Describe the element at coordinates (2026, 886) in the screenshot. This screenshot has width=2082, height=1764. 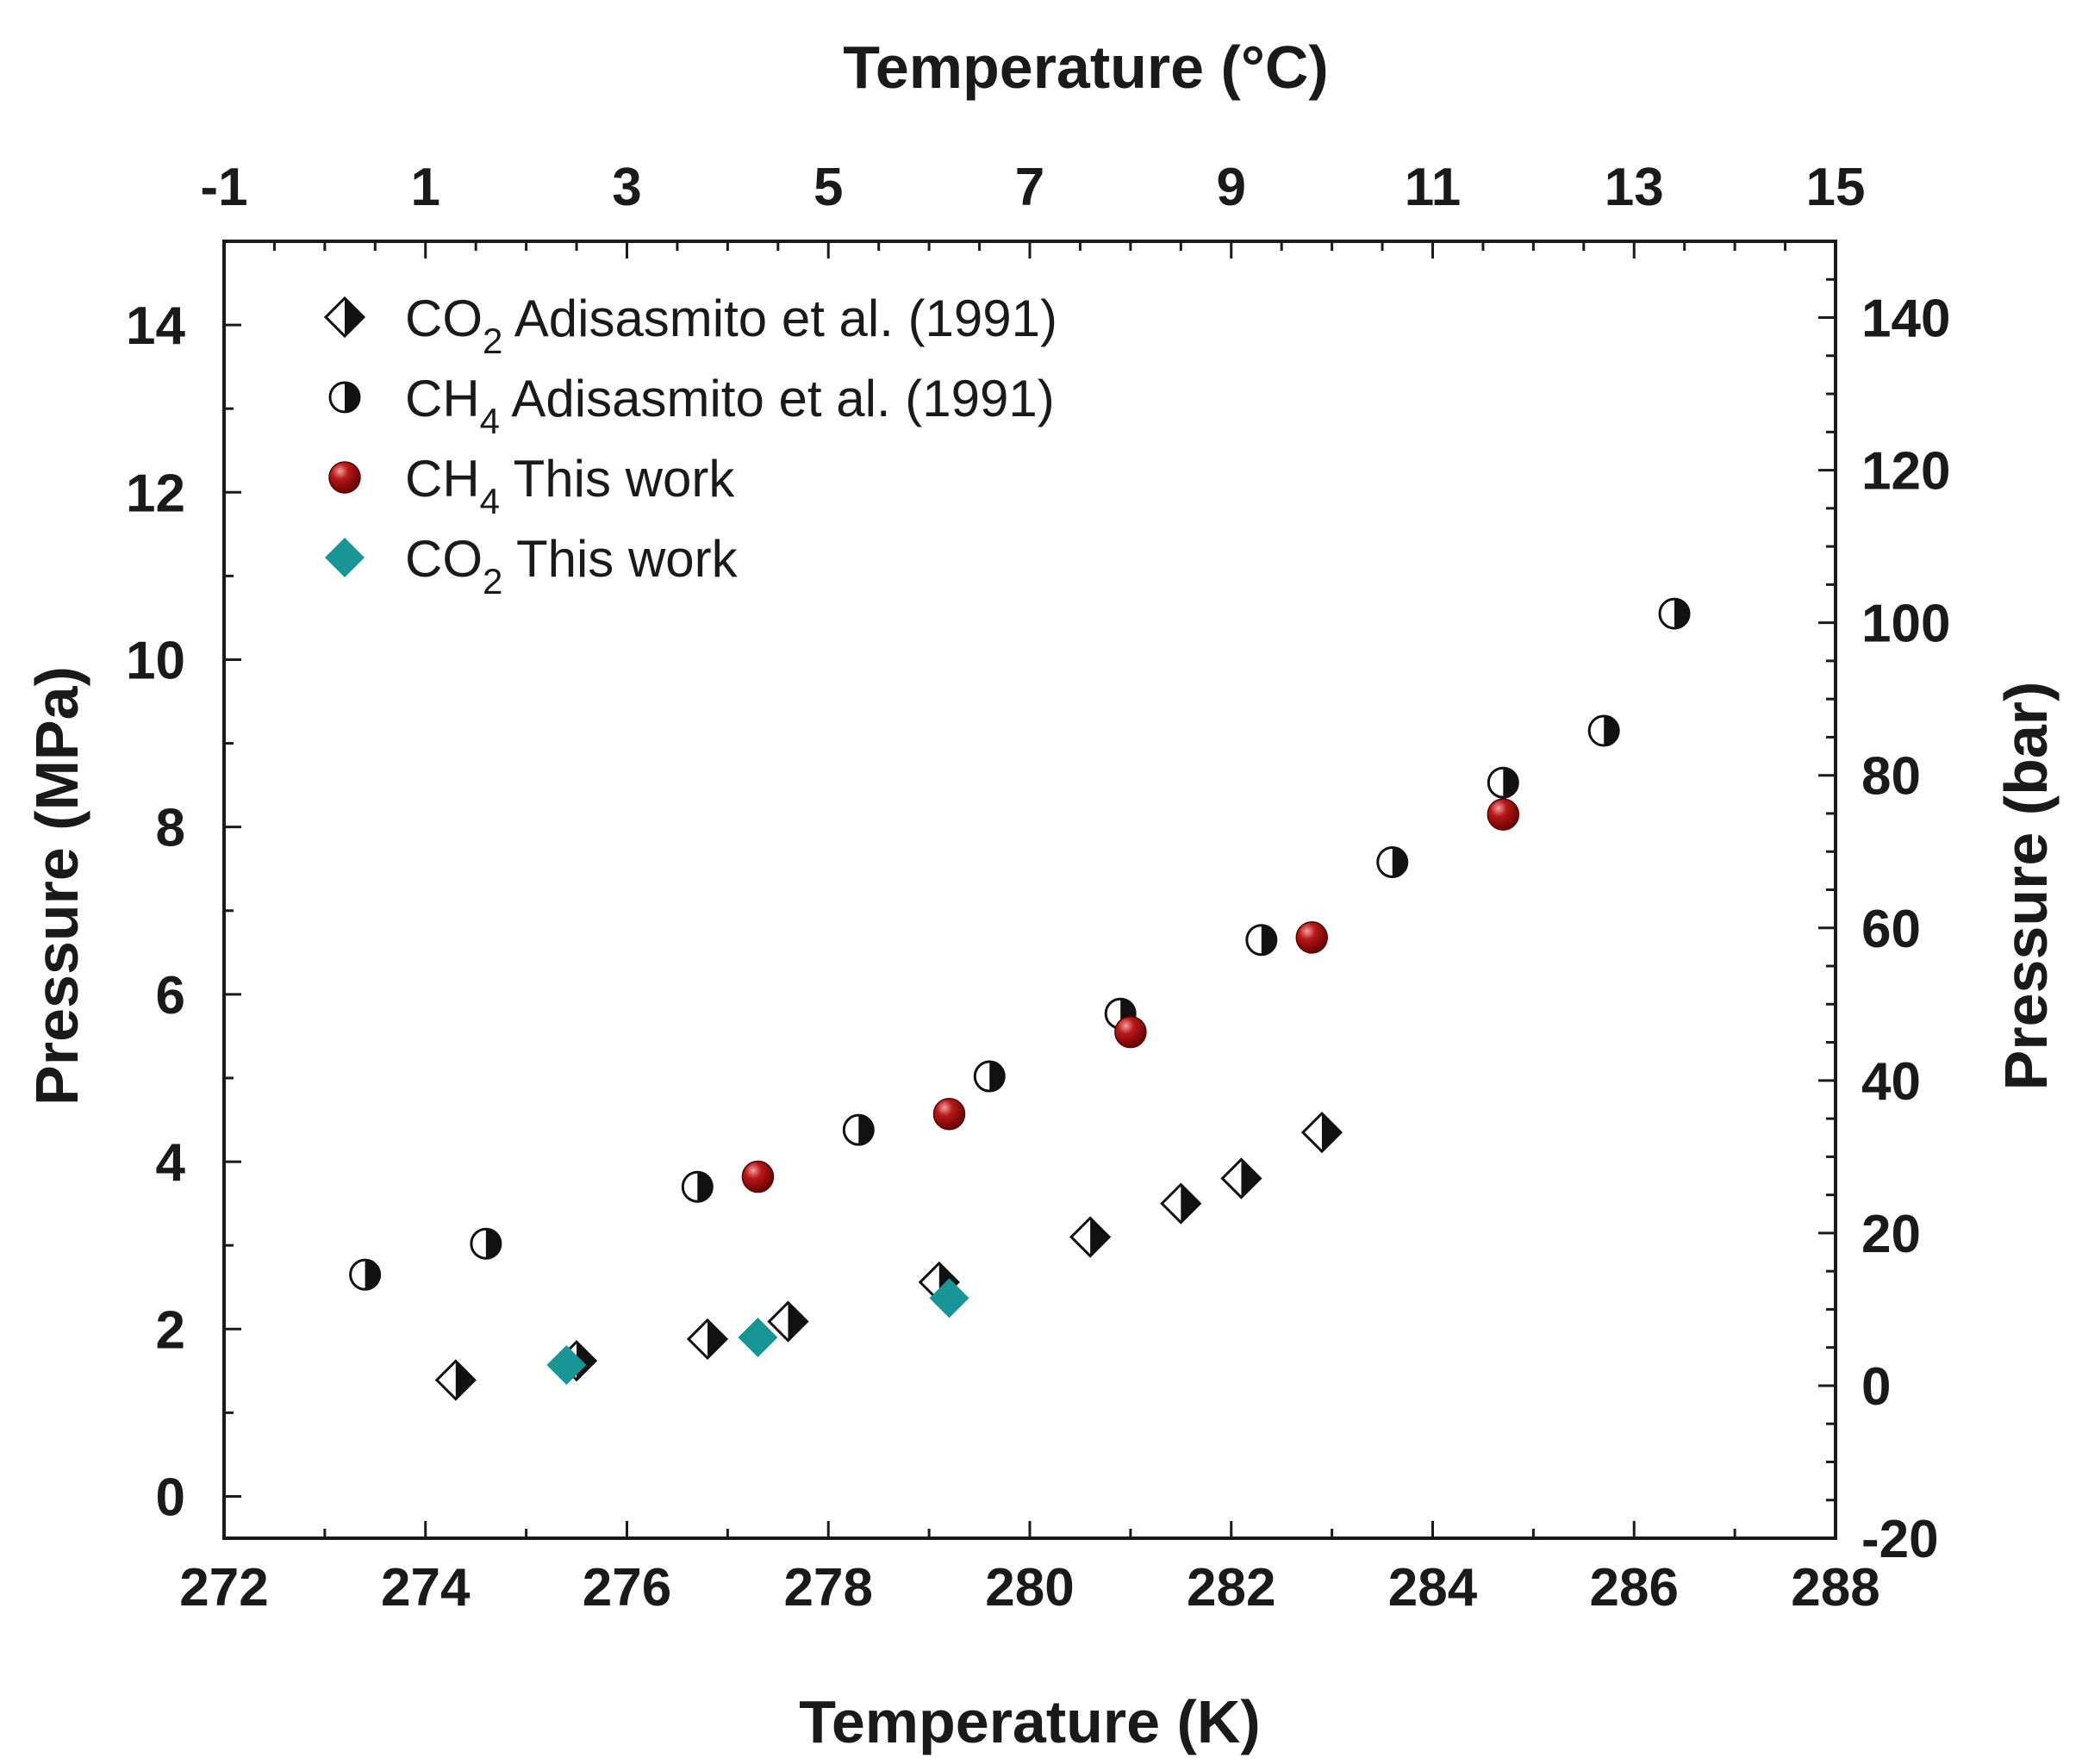
I see `y2-axis-title: Pressure (bar)` at that location.